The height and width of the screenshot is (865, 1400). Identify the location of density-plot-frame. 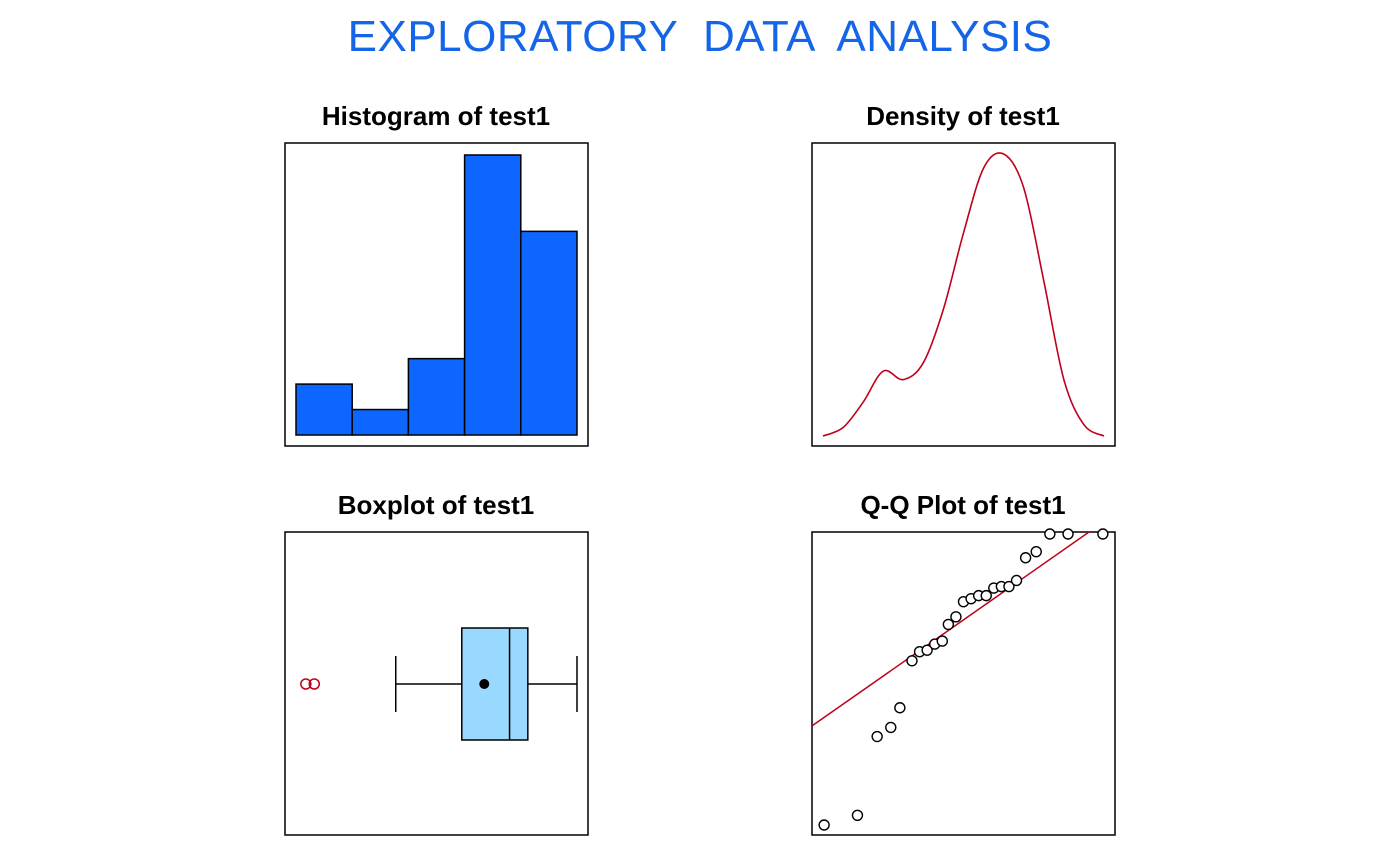
(963, 294).